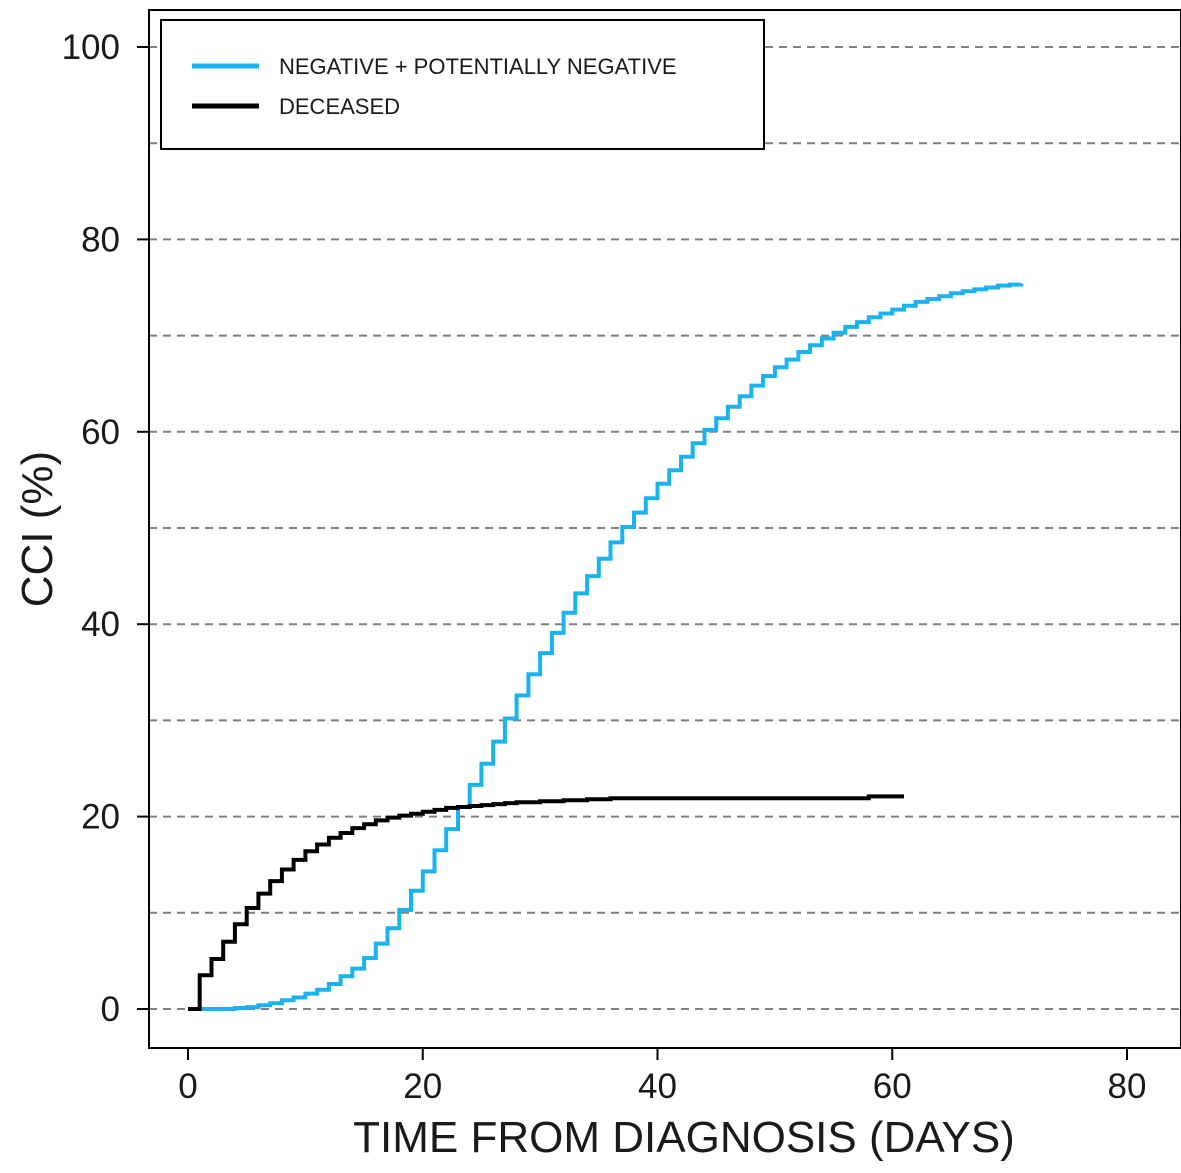 The width and height of the screenshot is (1181, 1173). I want to click on x-tick-label: 40, so click(657, 1086).